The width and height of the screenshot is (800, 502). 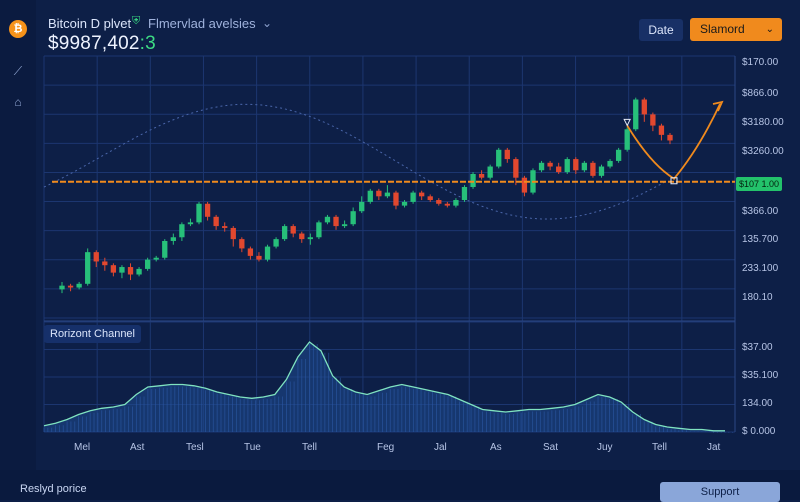 I want to click on current-price-tag: $107 1.00, so click(x=759, y=184).